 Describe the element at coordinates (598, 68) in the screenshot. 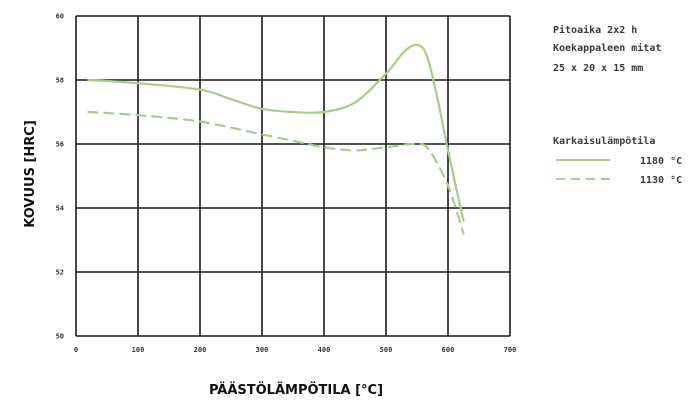

I see `note-line-3: 25 x 20 x 15 mm` at that location.